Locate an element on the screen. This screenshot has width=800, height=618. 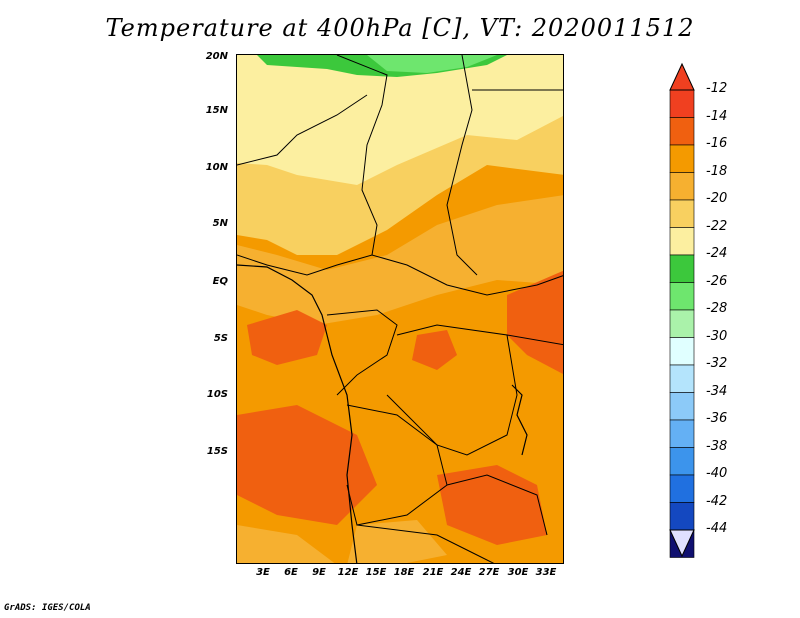
lon-label-18e: 18E is located at coordinates (404, 572).